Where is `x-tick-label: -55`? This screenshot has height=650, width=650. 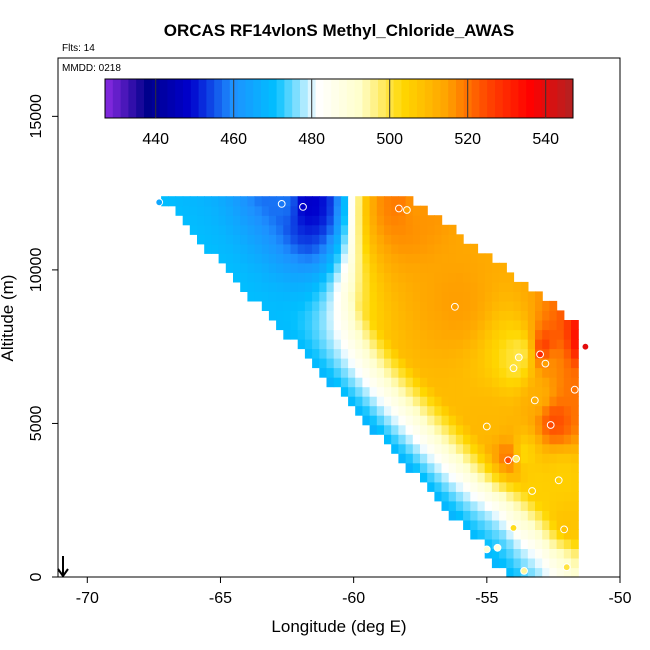
x-tick-label: -55 is located at coordinates (486, 598).